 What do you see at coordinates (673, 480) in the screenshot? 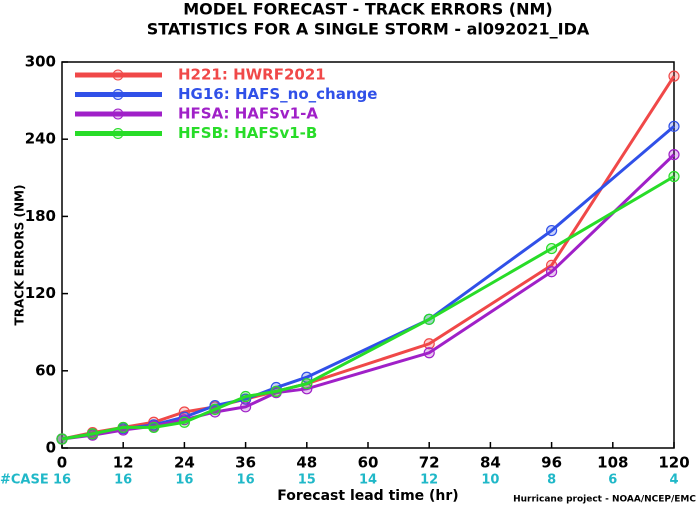
I see `case-count: 4` at bounding box center [673, 480].